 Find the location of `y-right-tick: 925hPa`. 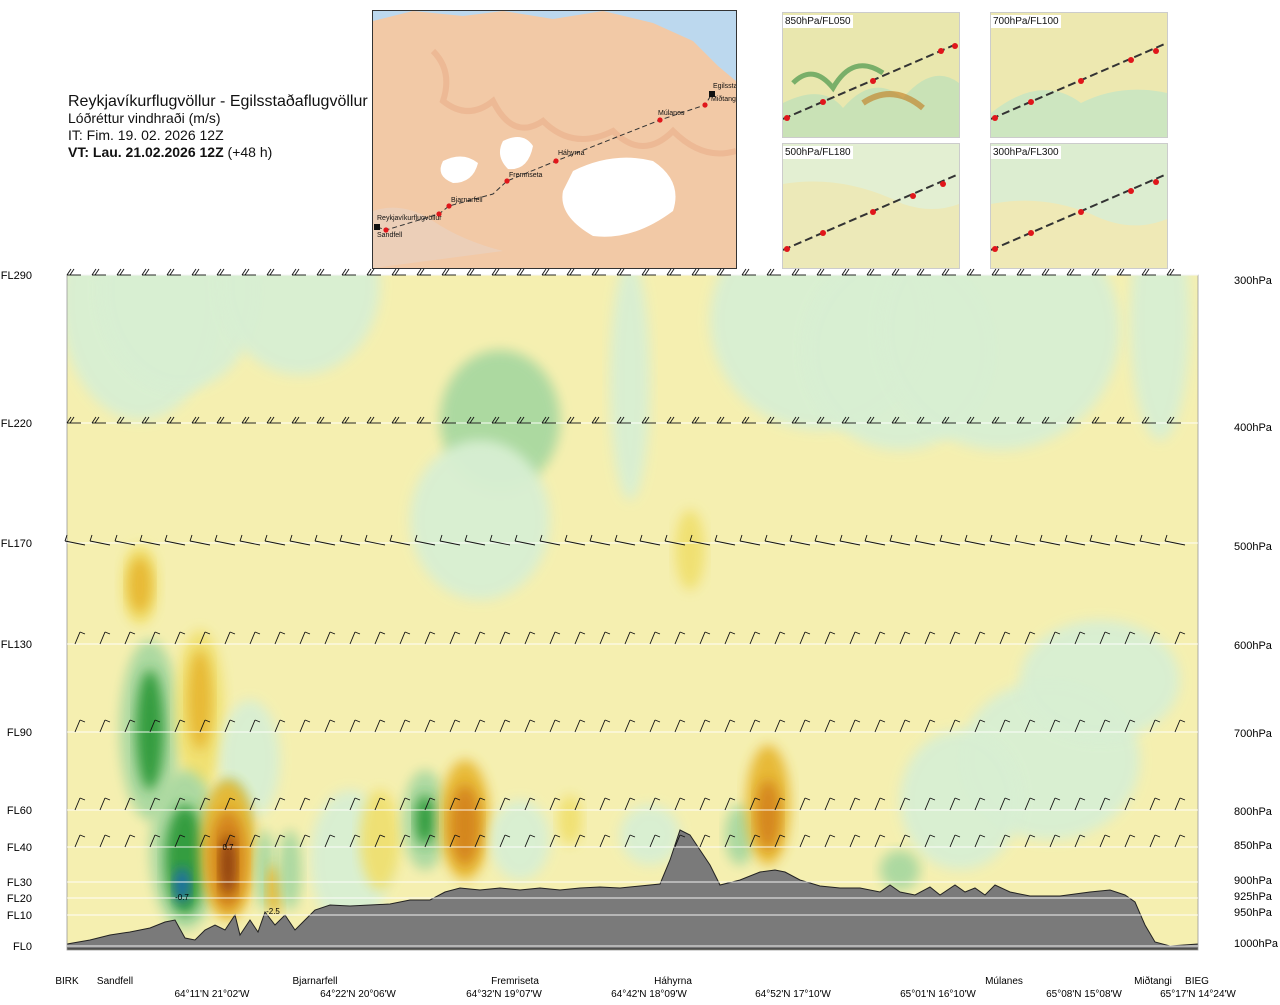

y-right-tick: 925hPa is located at coordinates (1253, 897).